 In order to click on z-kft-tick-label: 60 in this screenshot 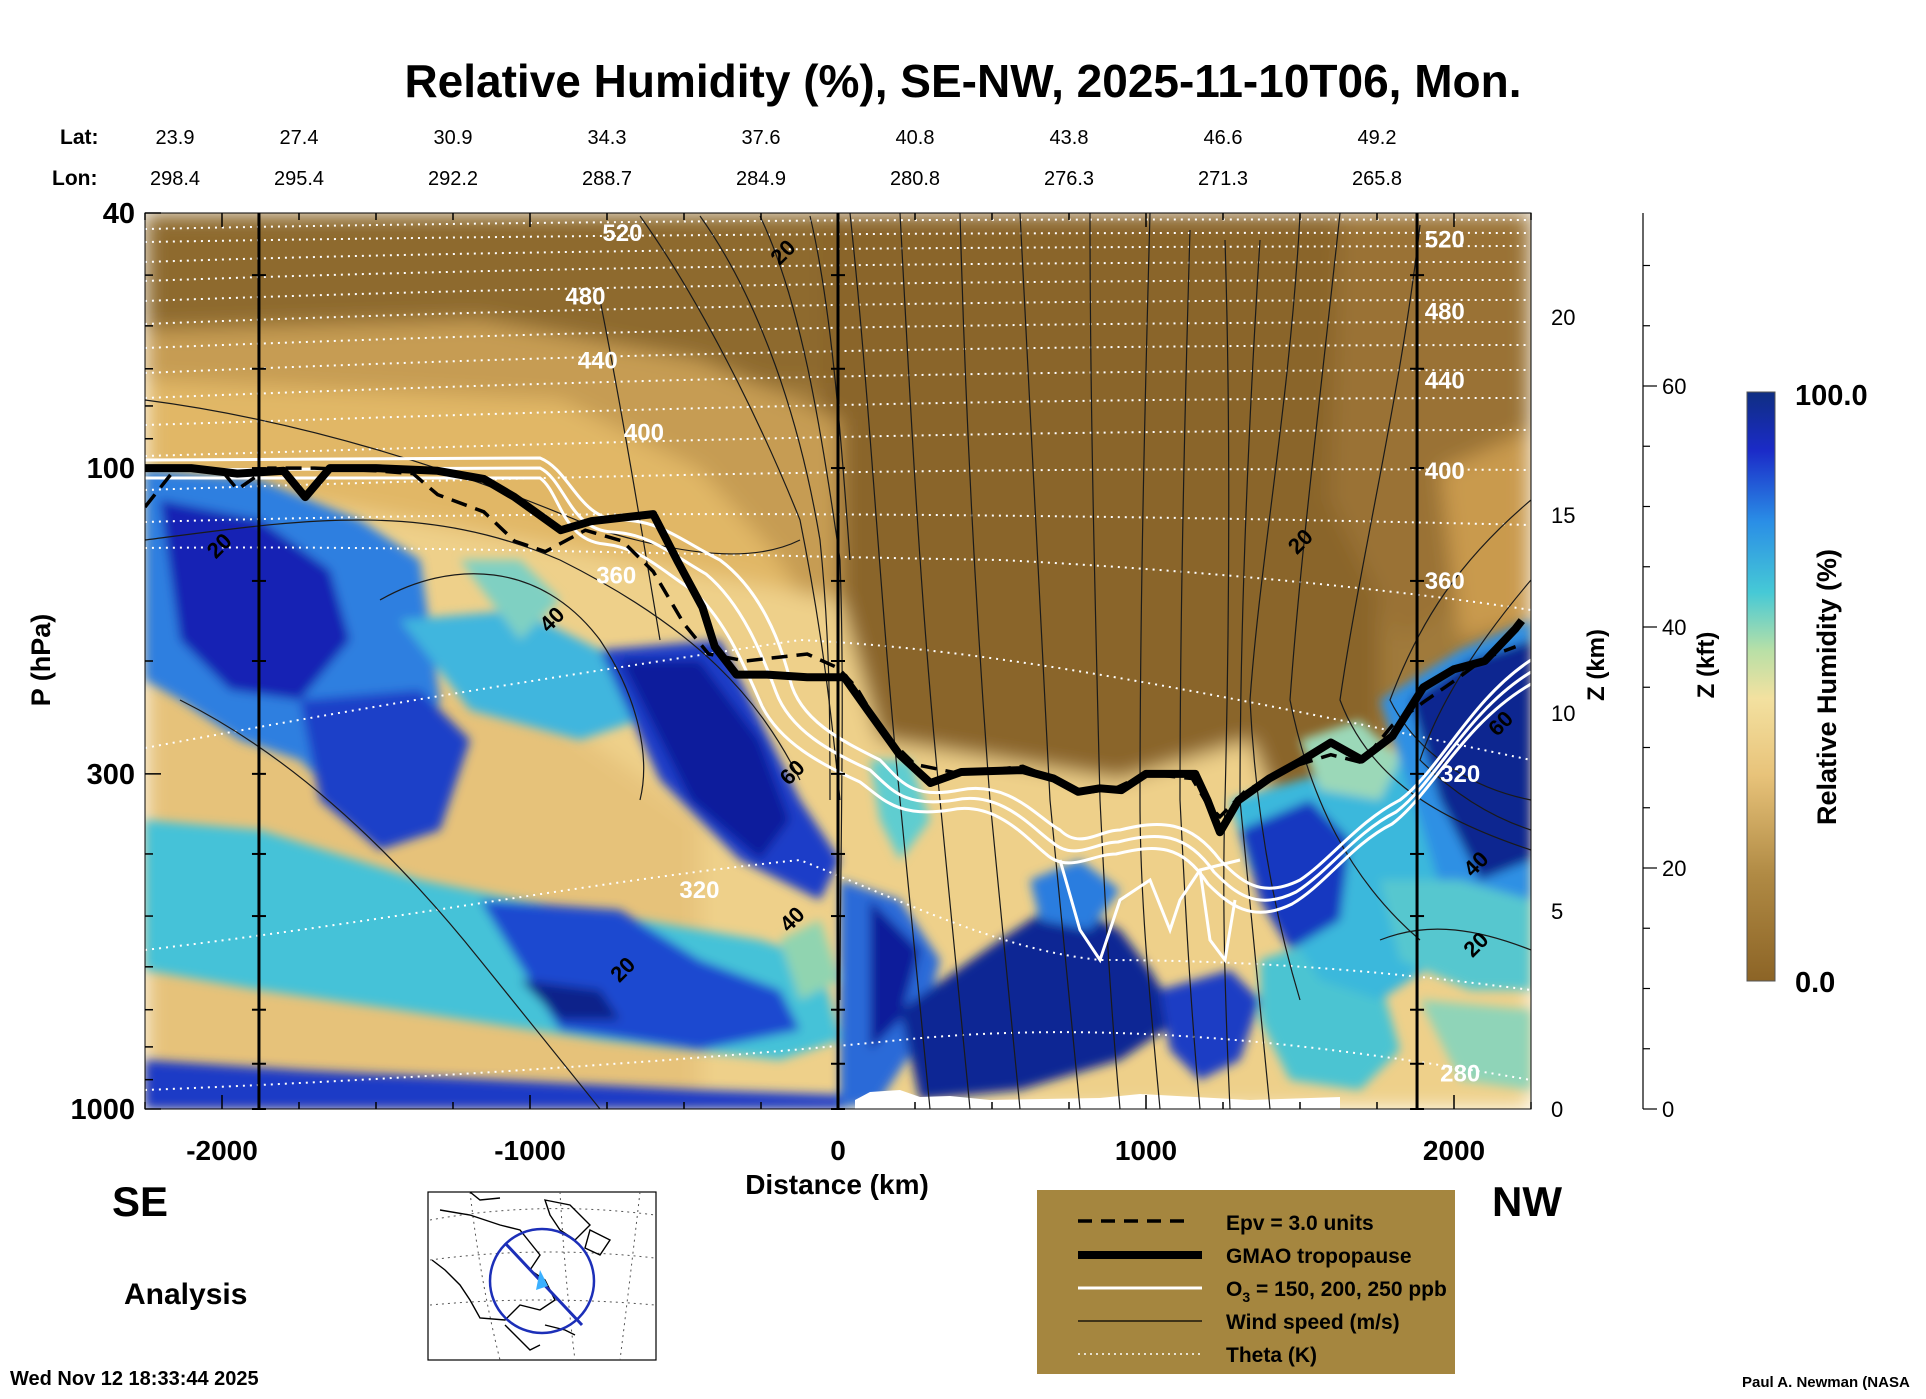, I will do `click(1674, 386)`.